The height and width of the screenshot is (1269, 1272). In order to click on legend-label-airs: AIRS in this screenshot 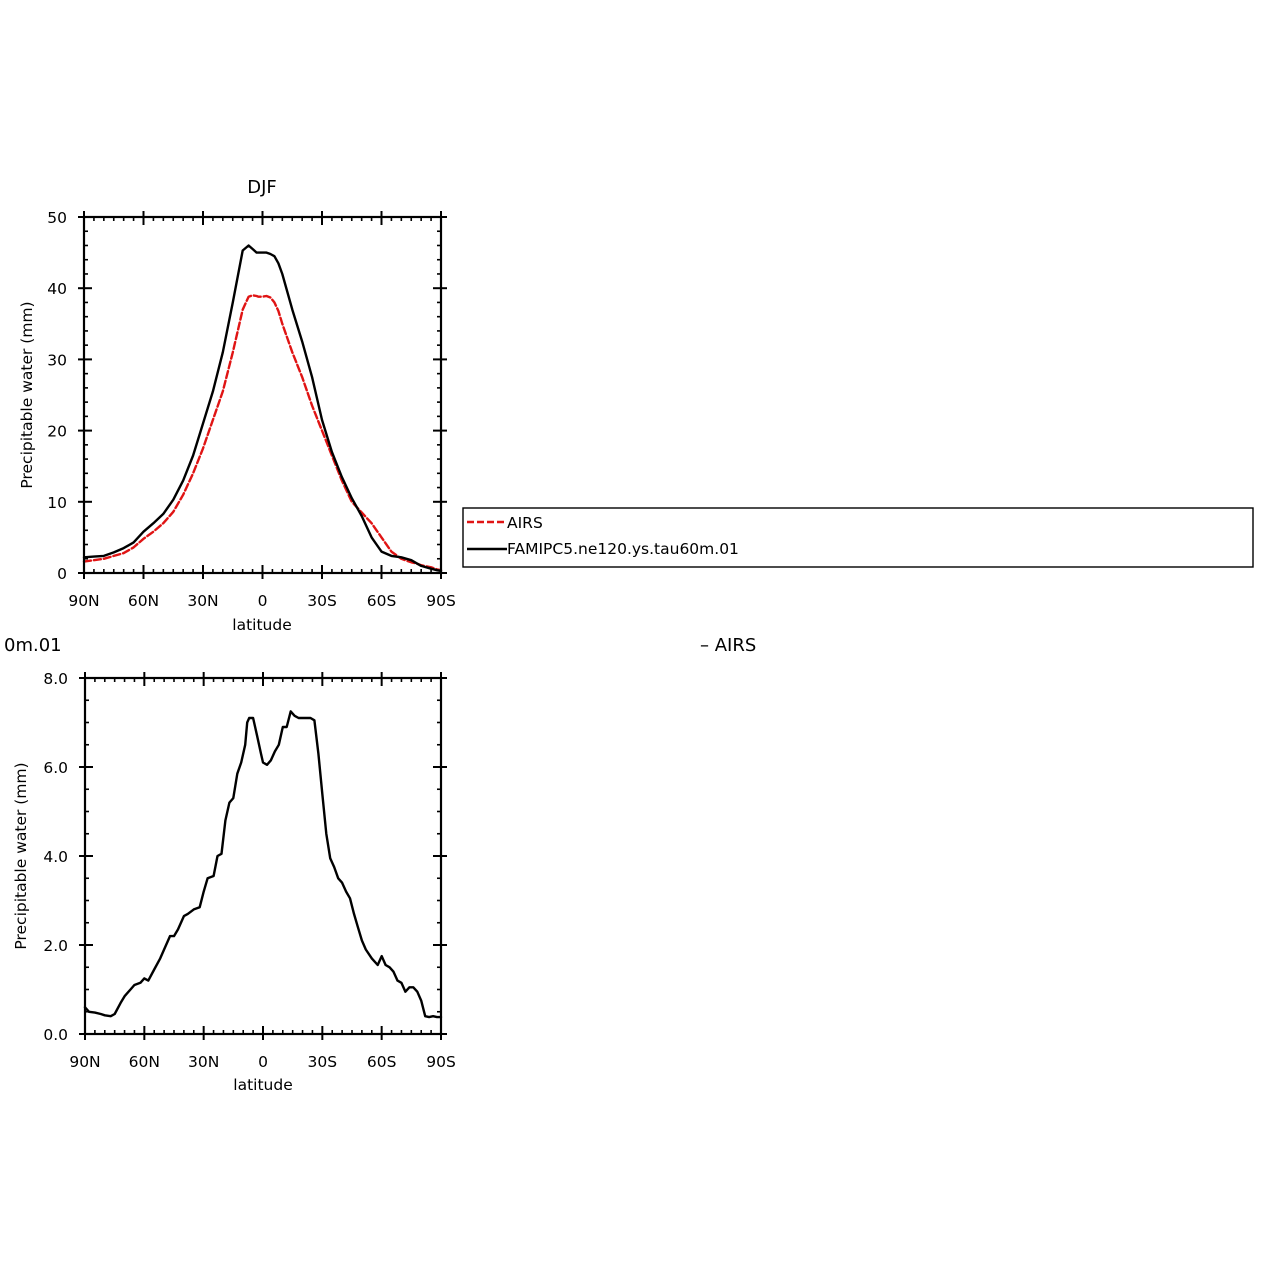, I will do `click(525, 523)`.